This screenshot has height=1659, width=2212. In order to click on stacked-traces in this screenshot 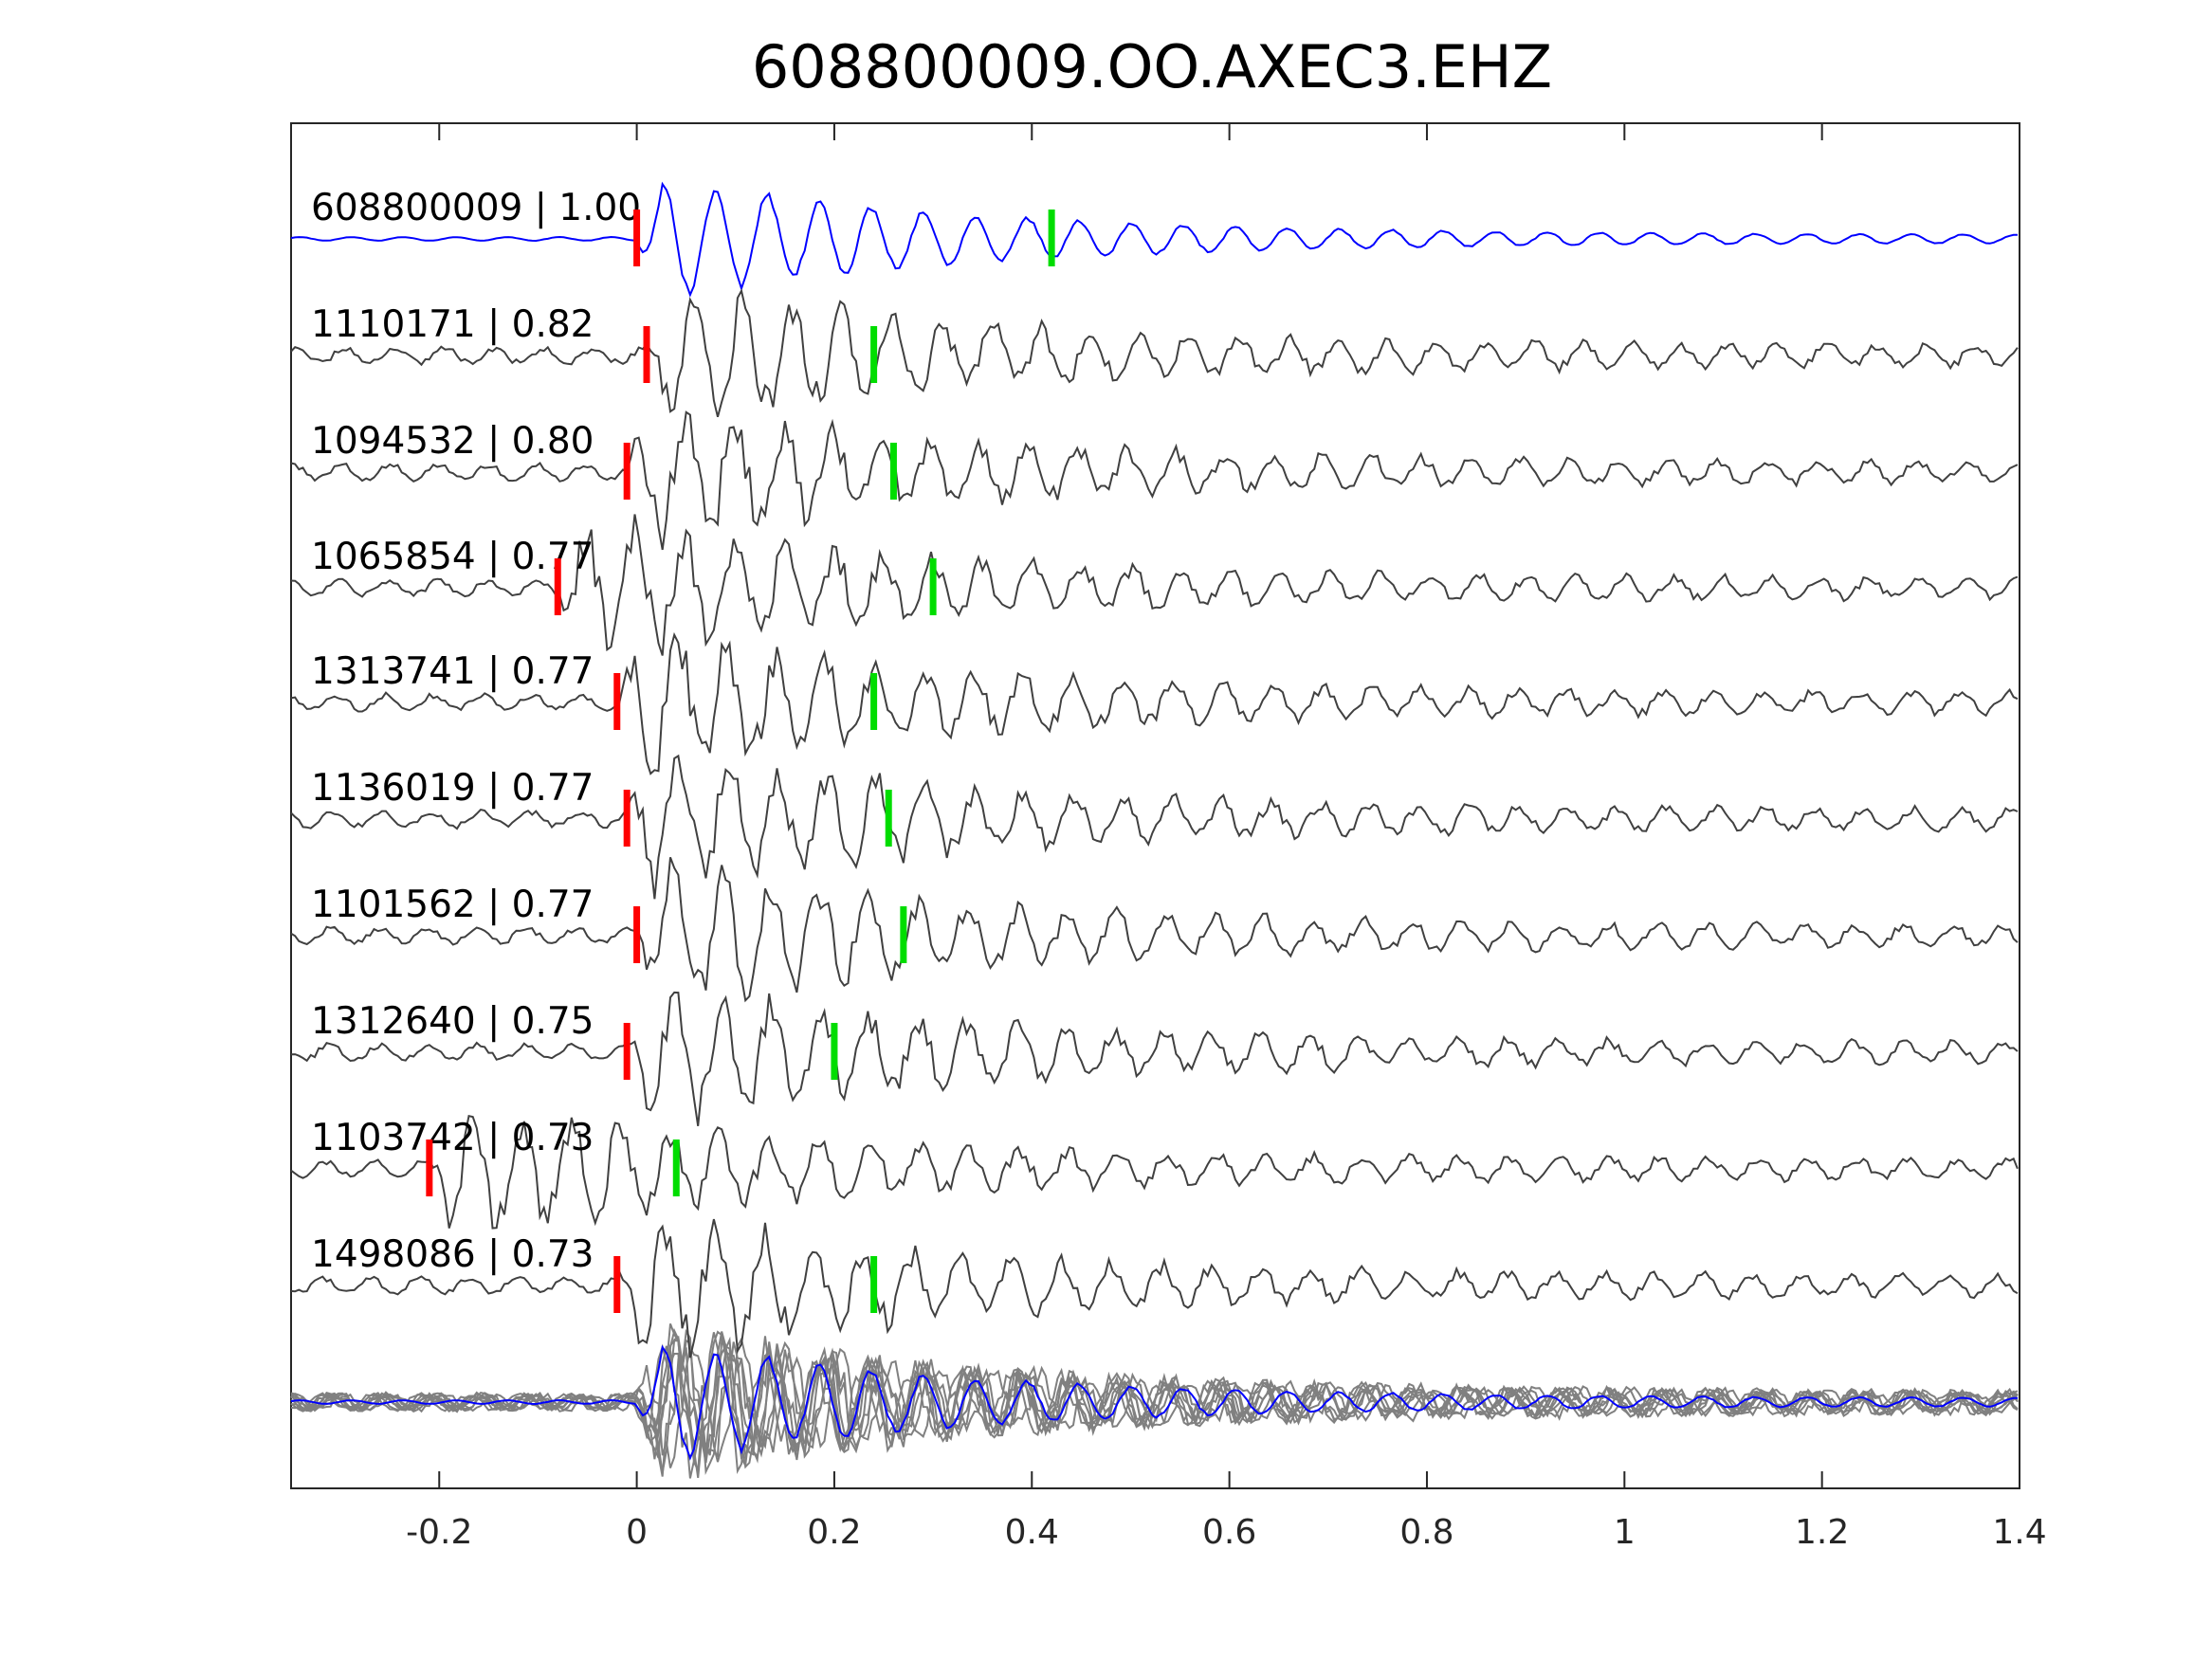, I will do `click(1154, 1400)`.